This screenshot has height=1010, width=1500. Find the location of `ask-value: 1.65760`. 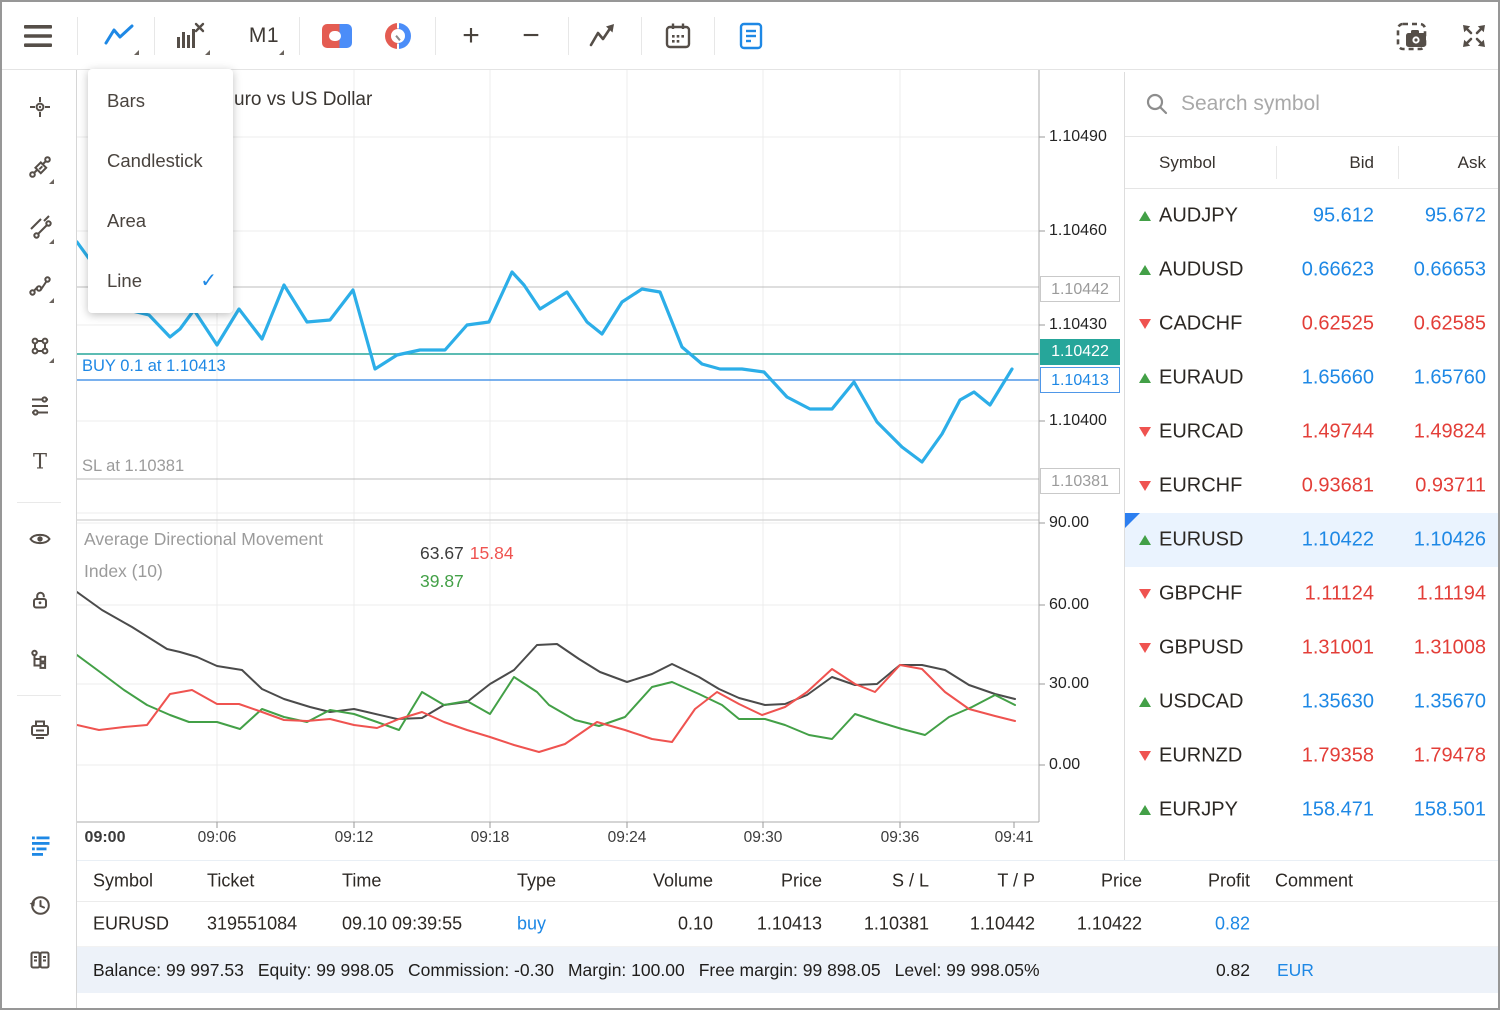

ask-value: 1.65760 is located at coordinates (1449, 377).